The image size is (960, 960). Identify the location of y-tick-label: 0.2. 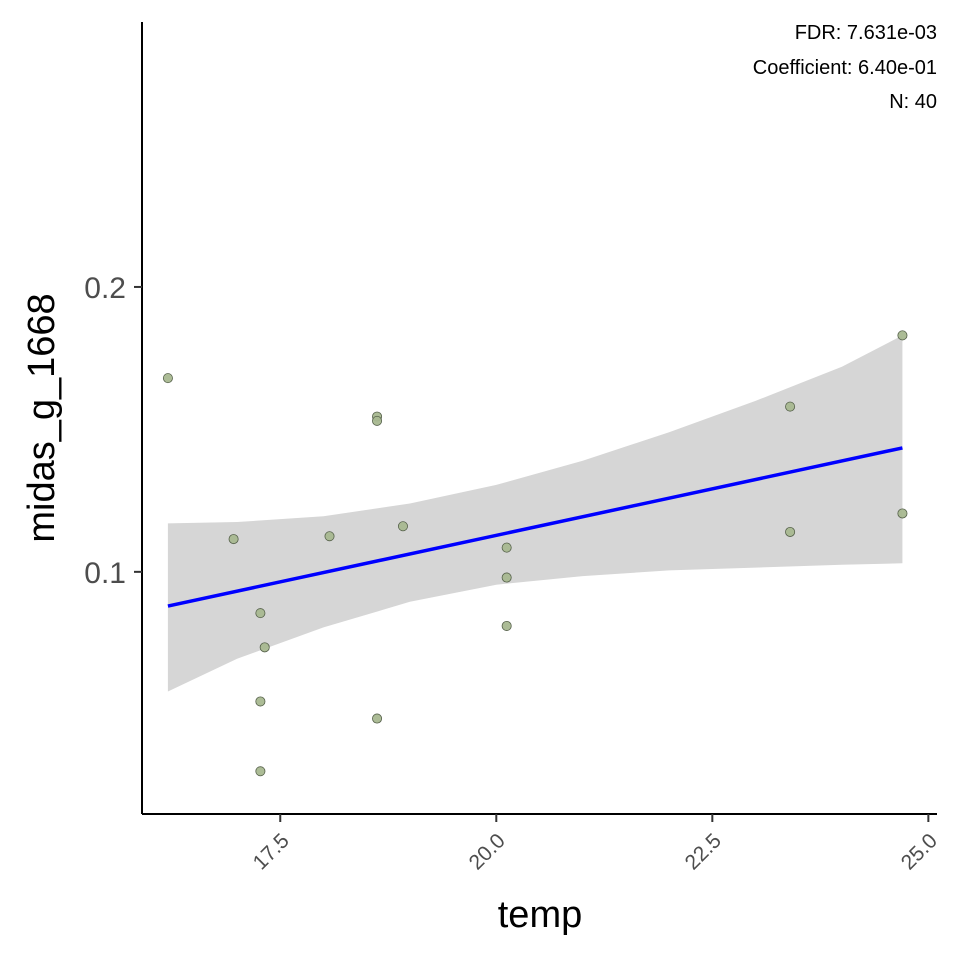
(105, 288).